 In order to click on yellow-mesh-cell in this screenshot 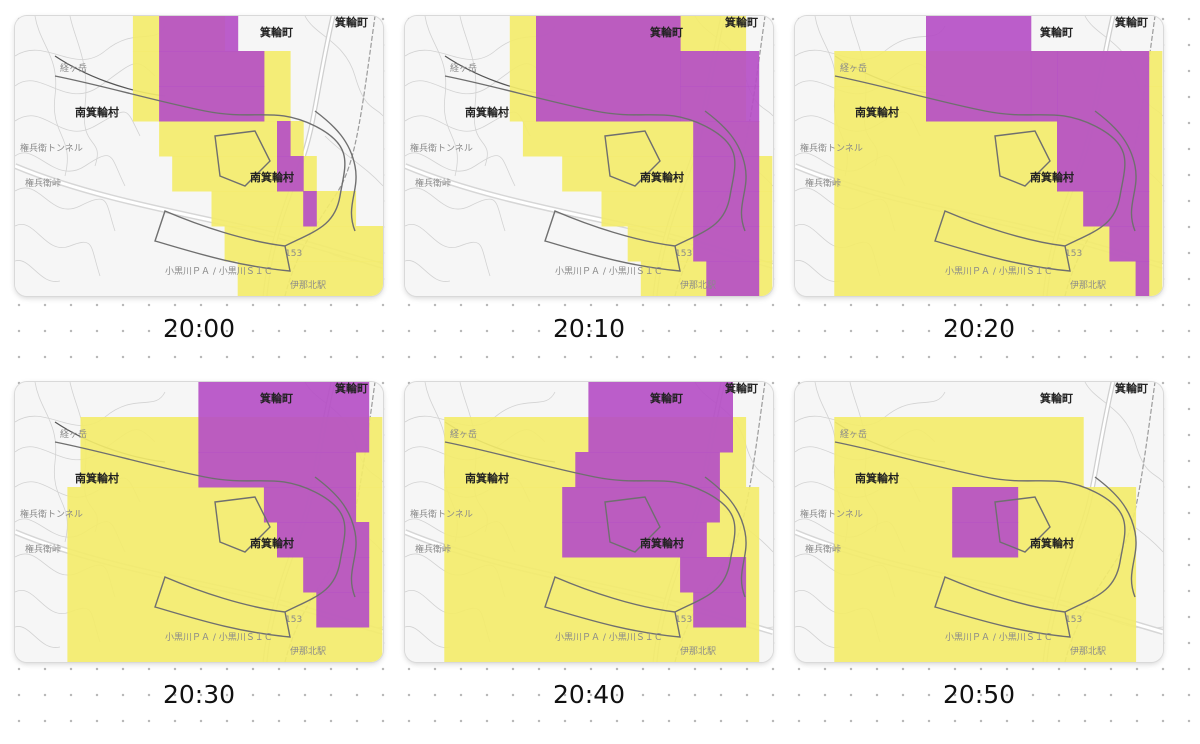, I will do `click(303, 244)`.